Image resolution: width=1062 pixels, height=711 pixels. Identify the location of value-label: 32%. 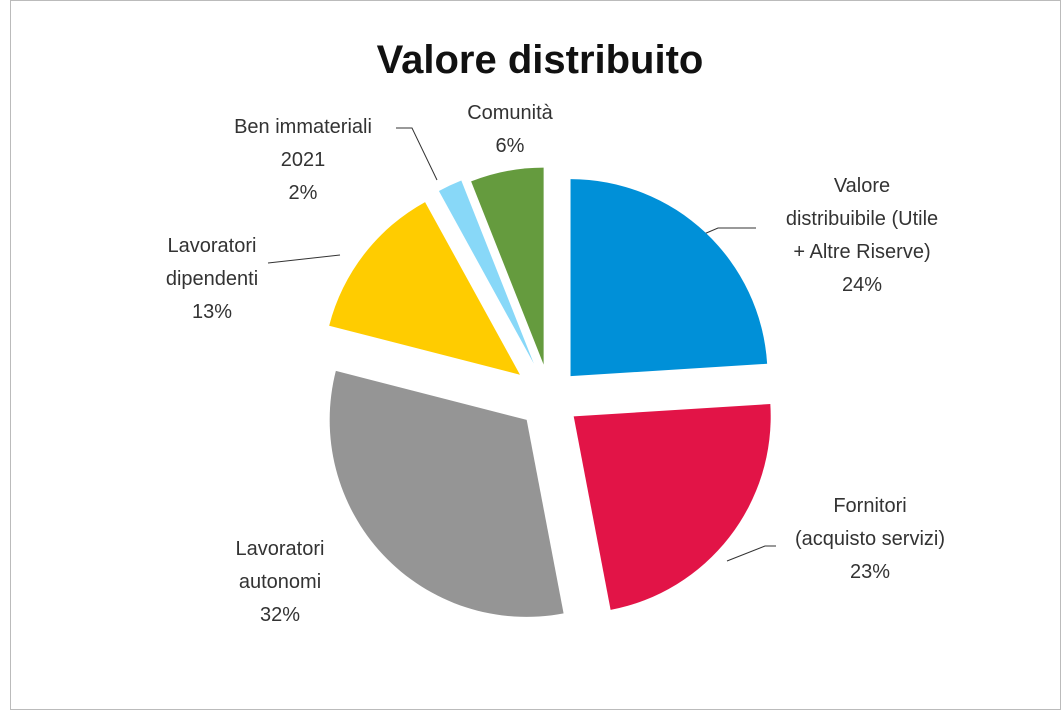
(280, 615).